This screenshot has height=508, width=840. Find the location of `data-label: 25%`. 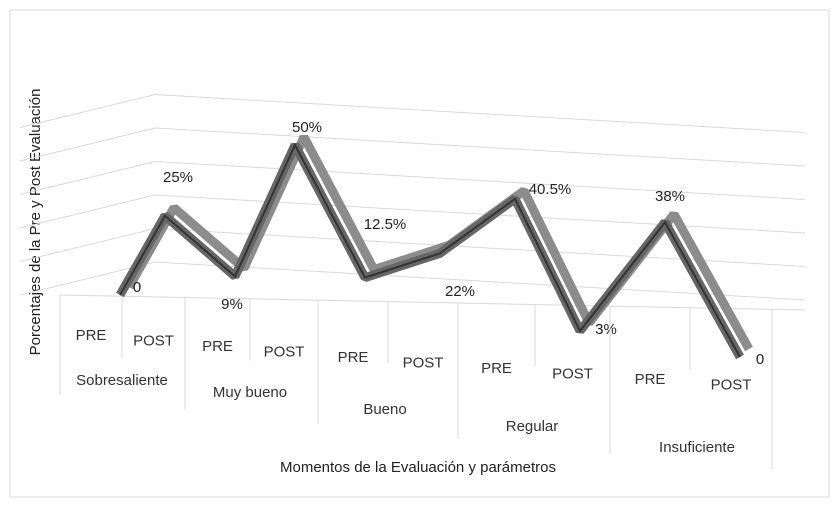

data-label: 25% is located at coordinates (178, 177).